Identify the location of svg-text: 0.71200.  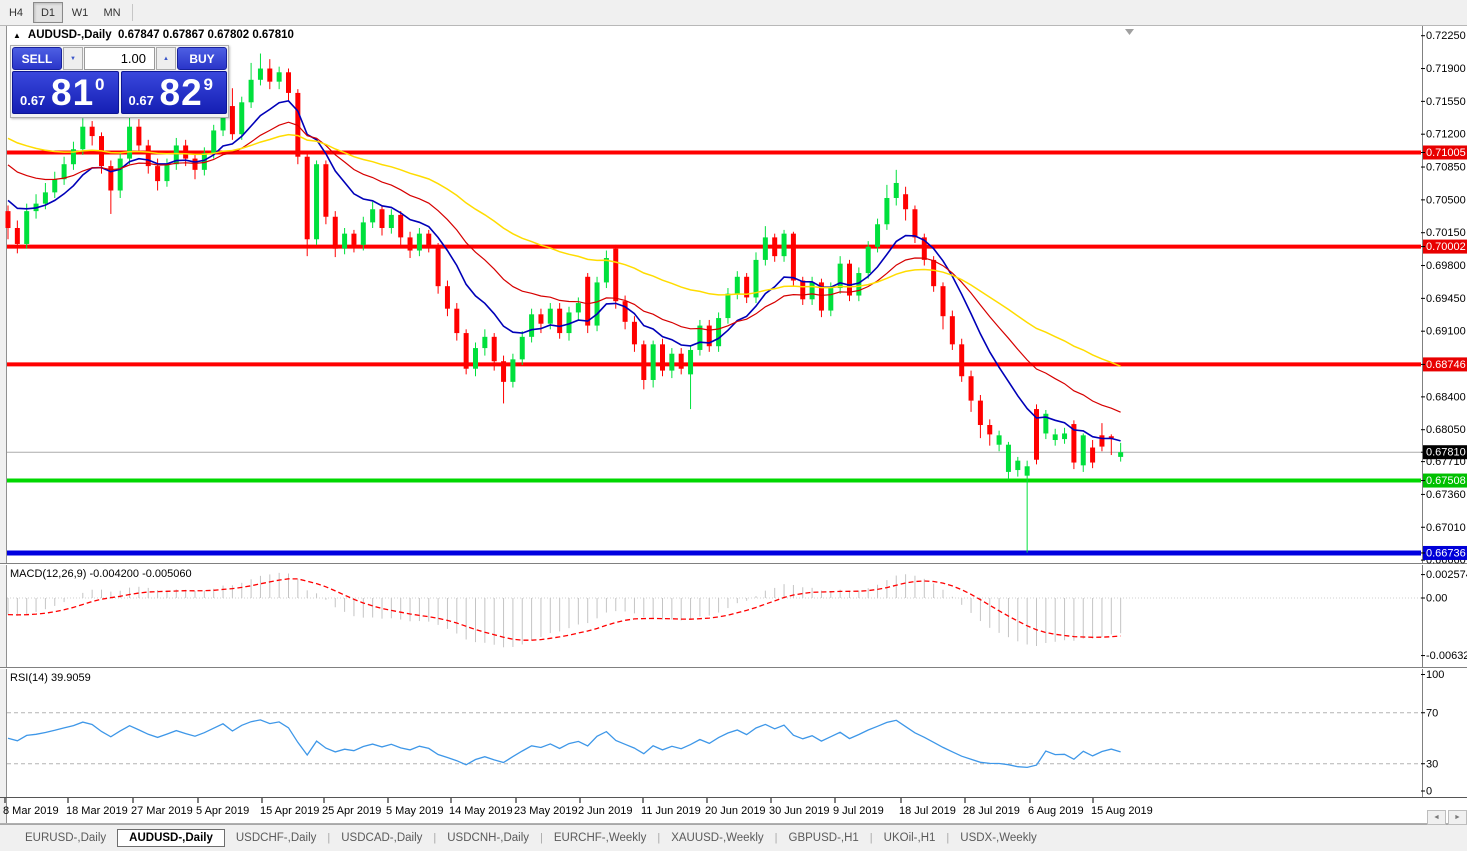
(1446, 135).